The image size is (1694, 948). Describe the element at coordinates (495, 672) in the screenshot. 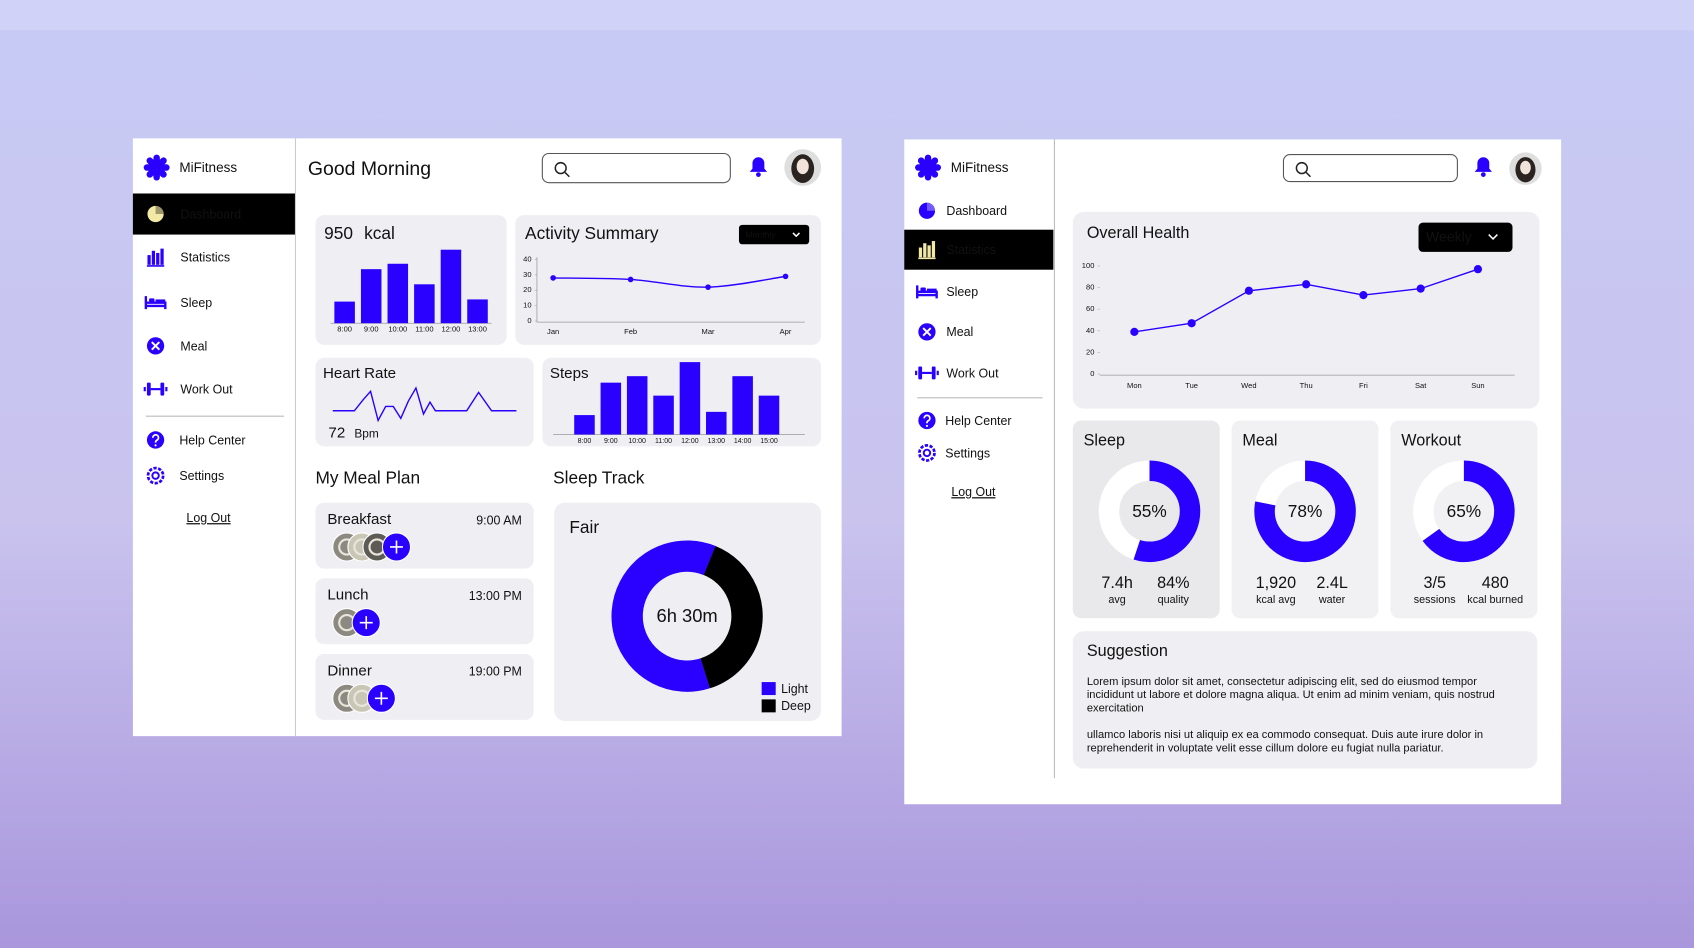

I see `meal-time: 19:00 PM` at that location.